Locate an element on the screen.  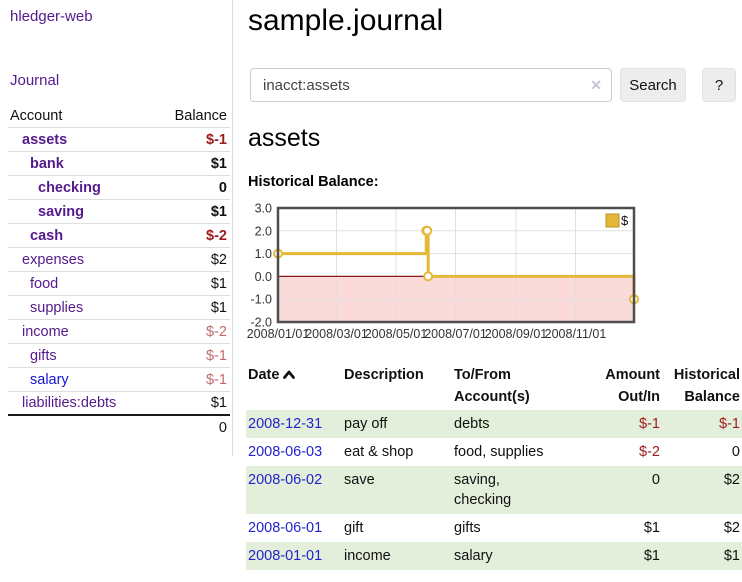
total-balance: 0 is located at coordinates (222, 428).